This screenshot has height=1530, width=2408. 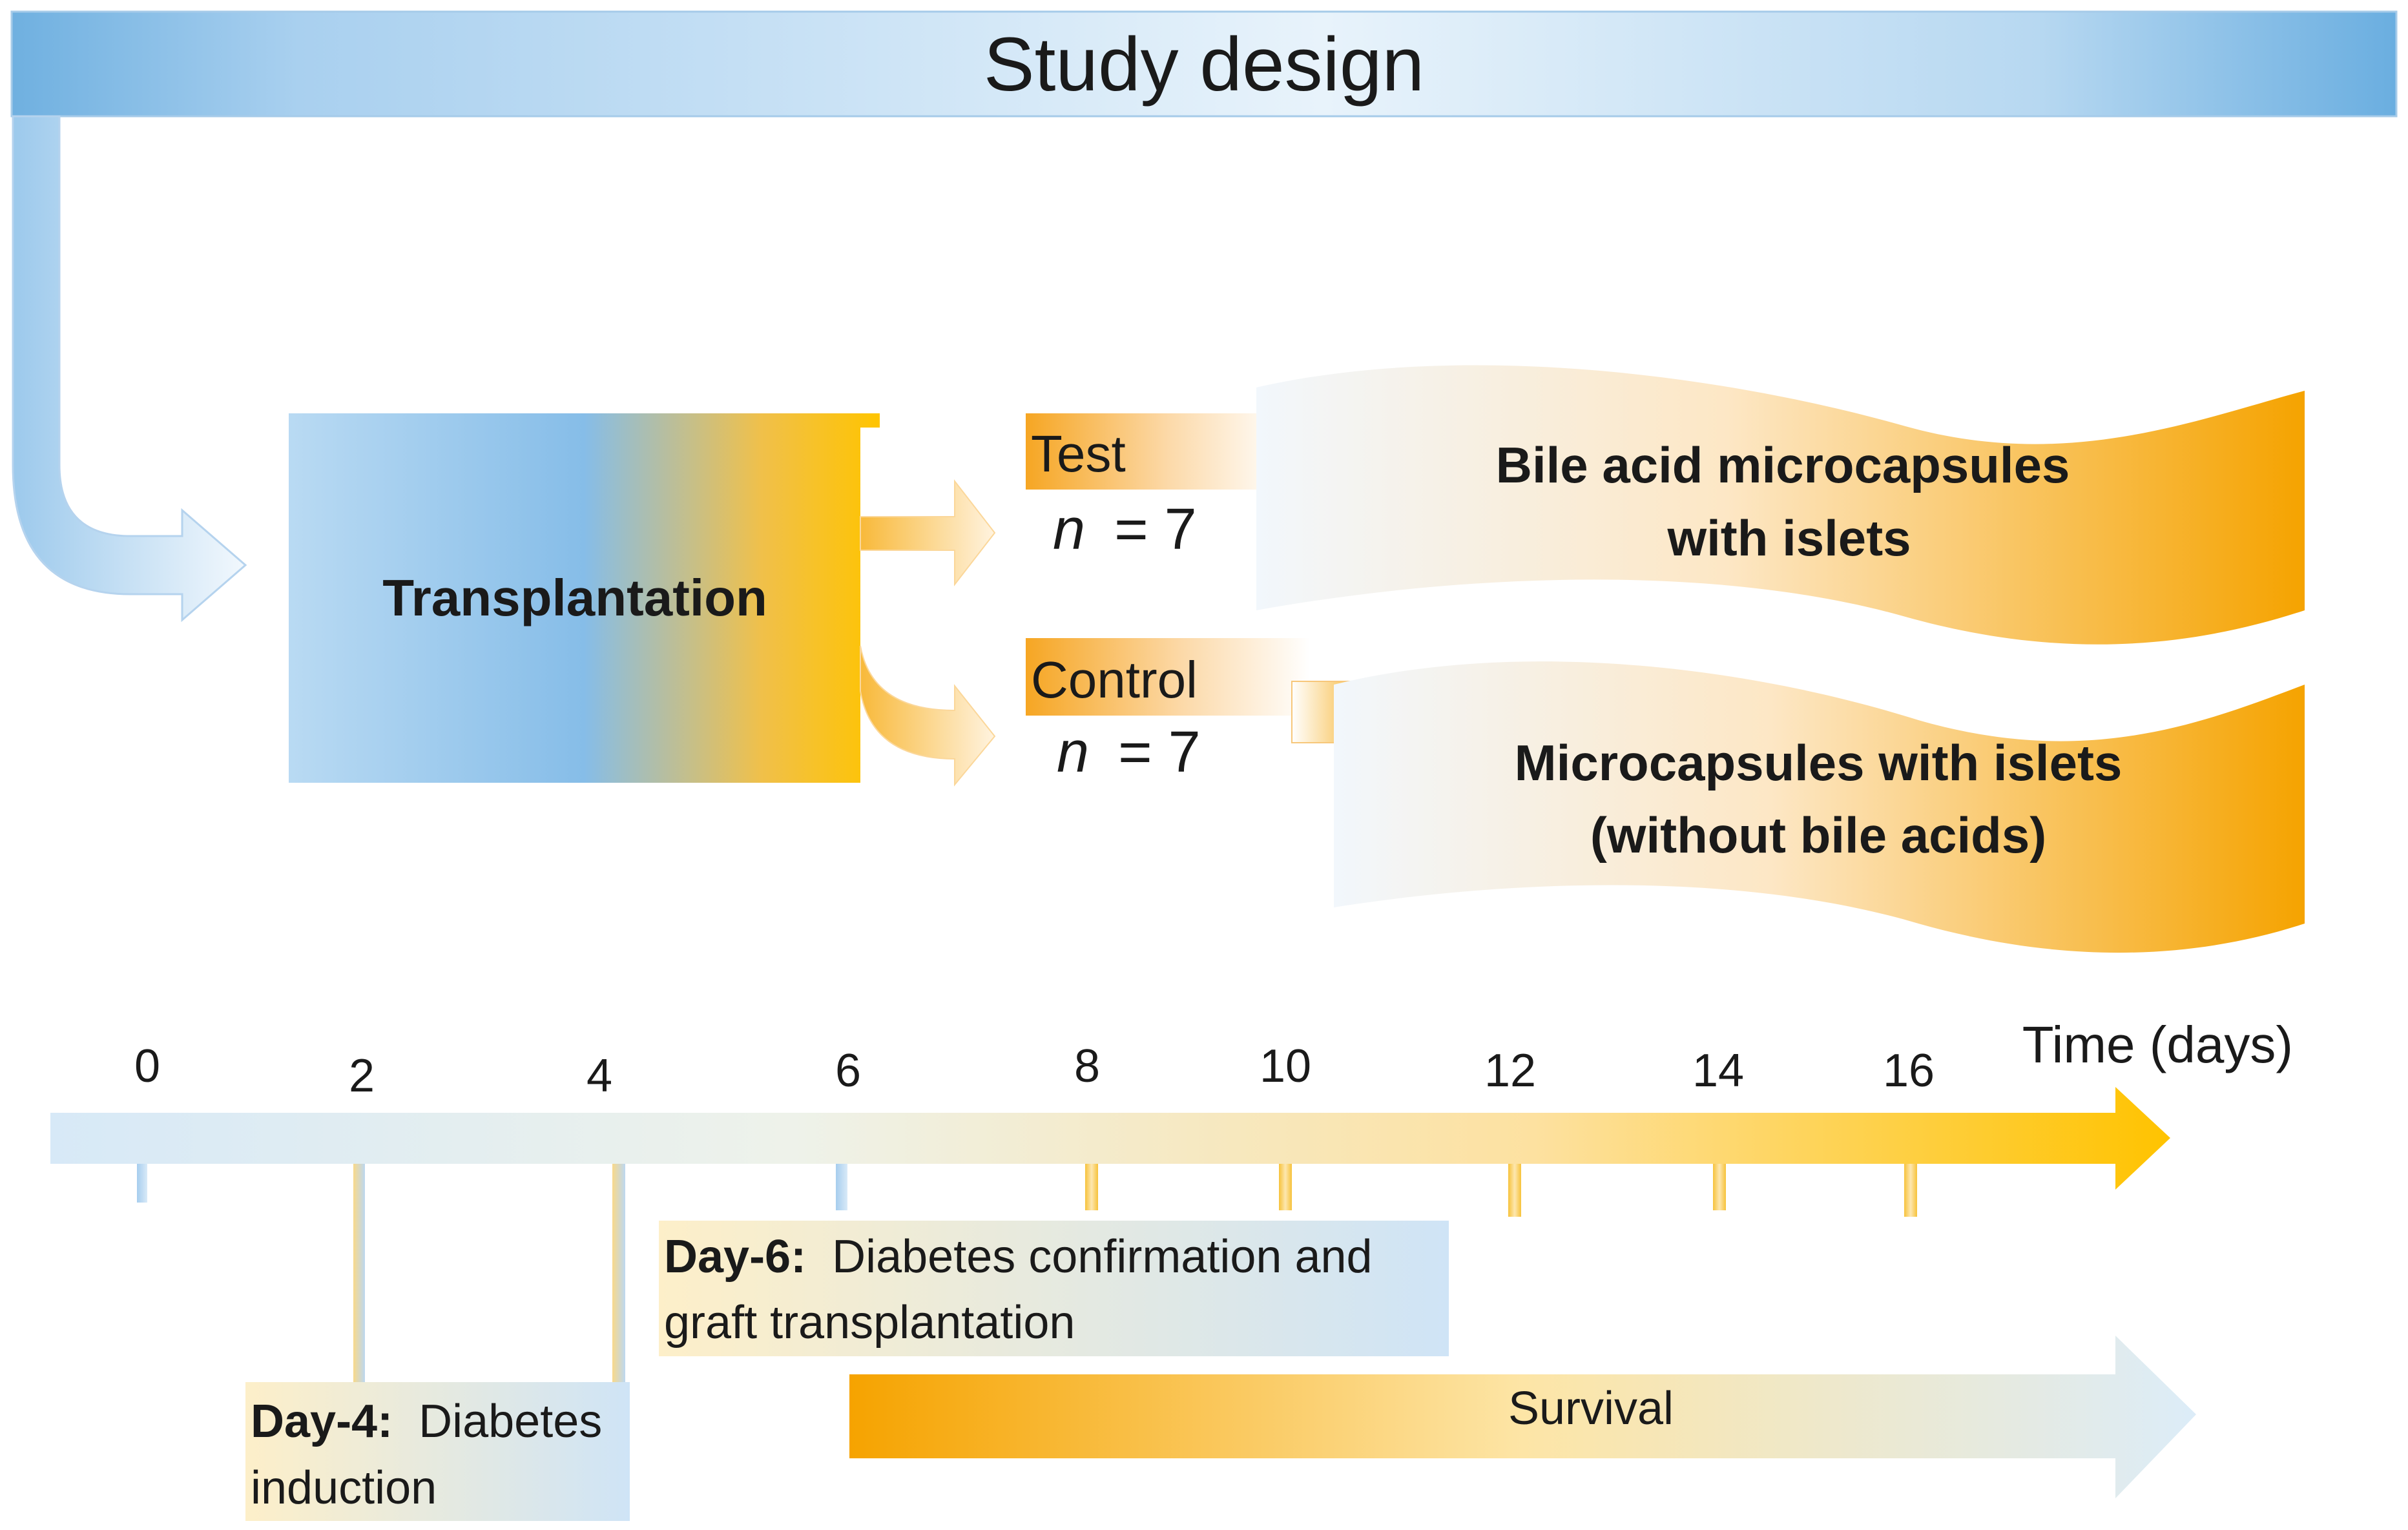 I want to click on group-test-n: n = 7, so click(x=1125, y=529).